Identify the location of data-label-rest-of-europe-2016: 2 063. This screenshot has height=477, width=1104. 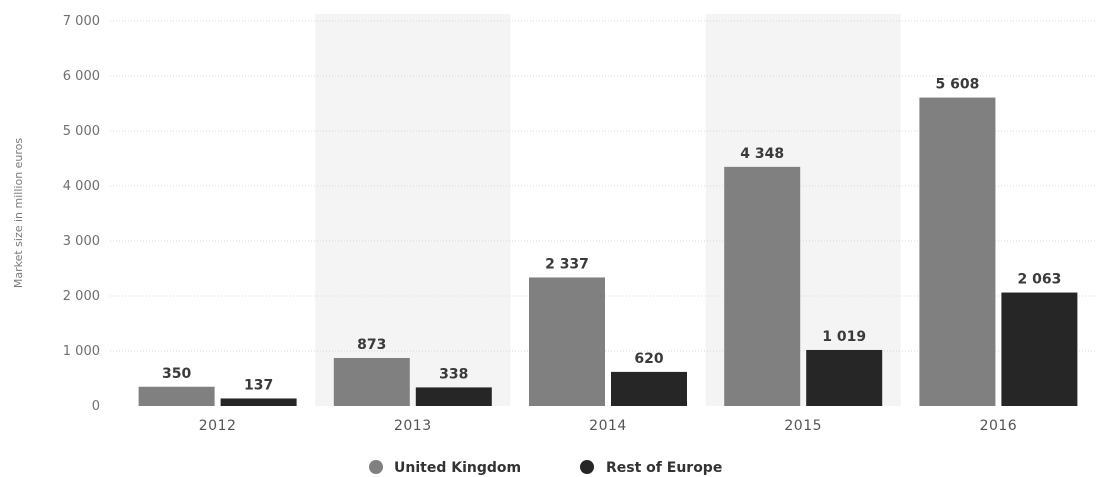
(1039, 280).